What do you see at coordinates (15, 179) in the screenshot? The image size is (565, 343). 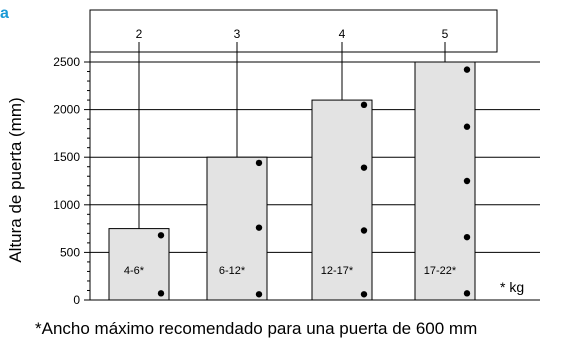 I see `y-axis-label: Altura de puerta (mm)` at bounding box center [15, 179].